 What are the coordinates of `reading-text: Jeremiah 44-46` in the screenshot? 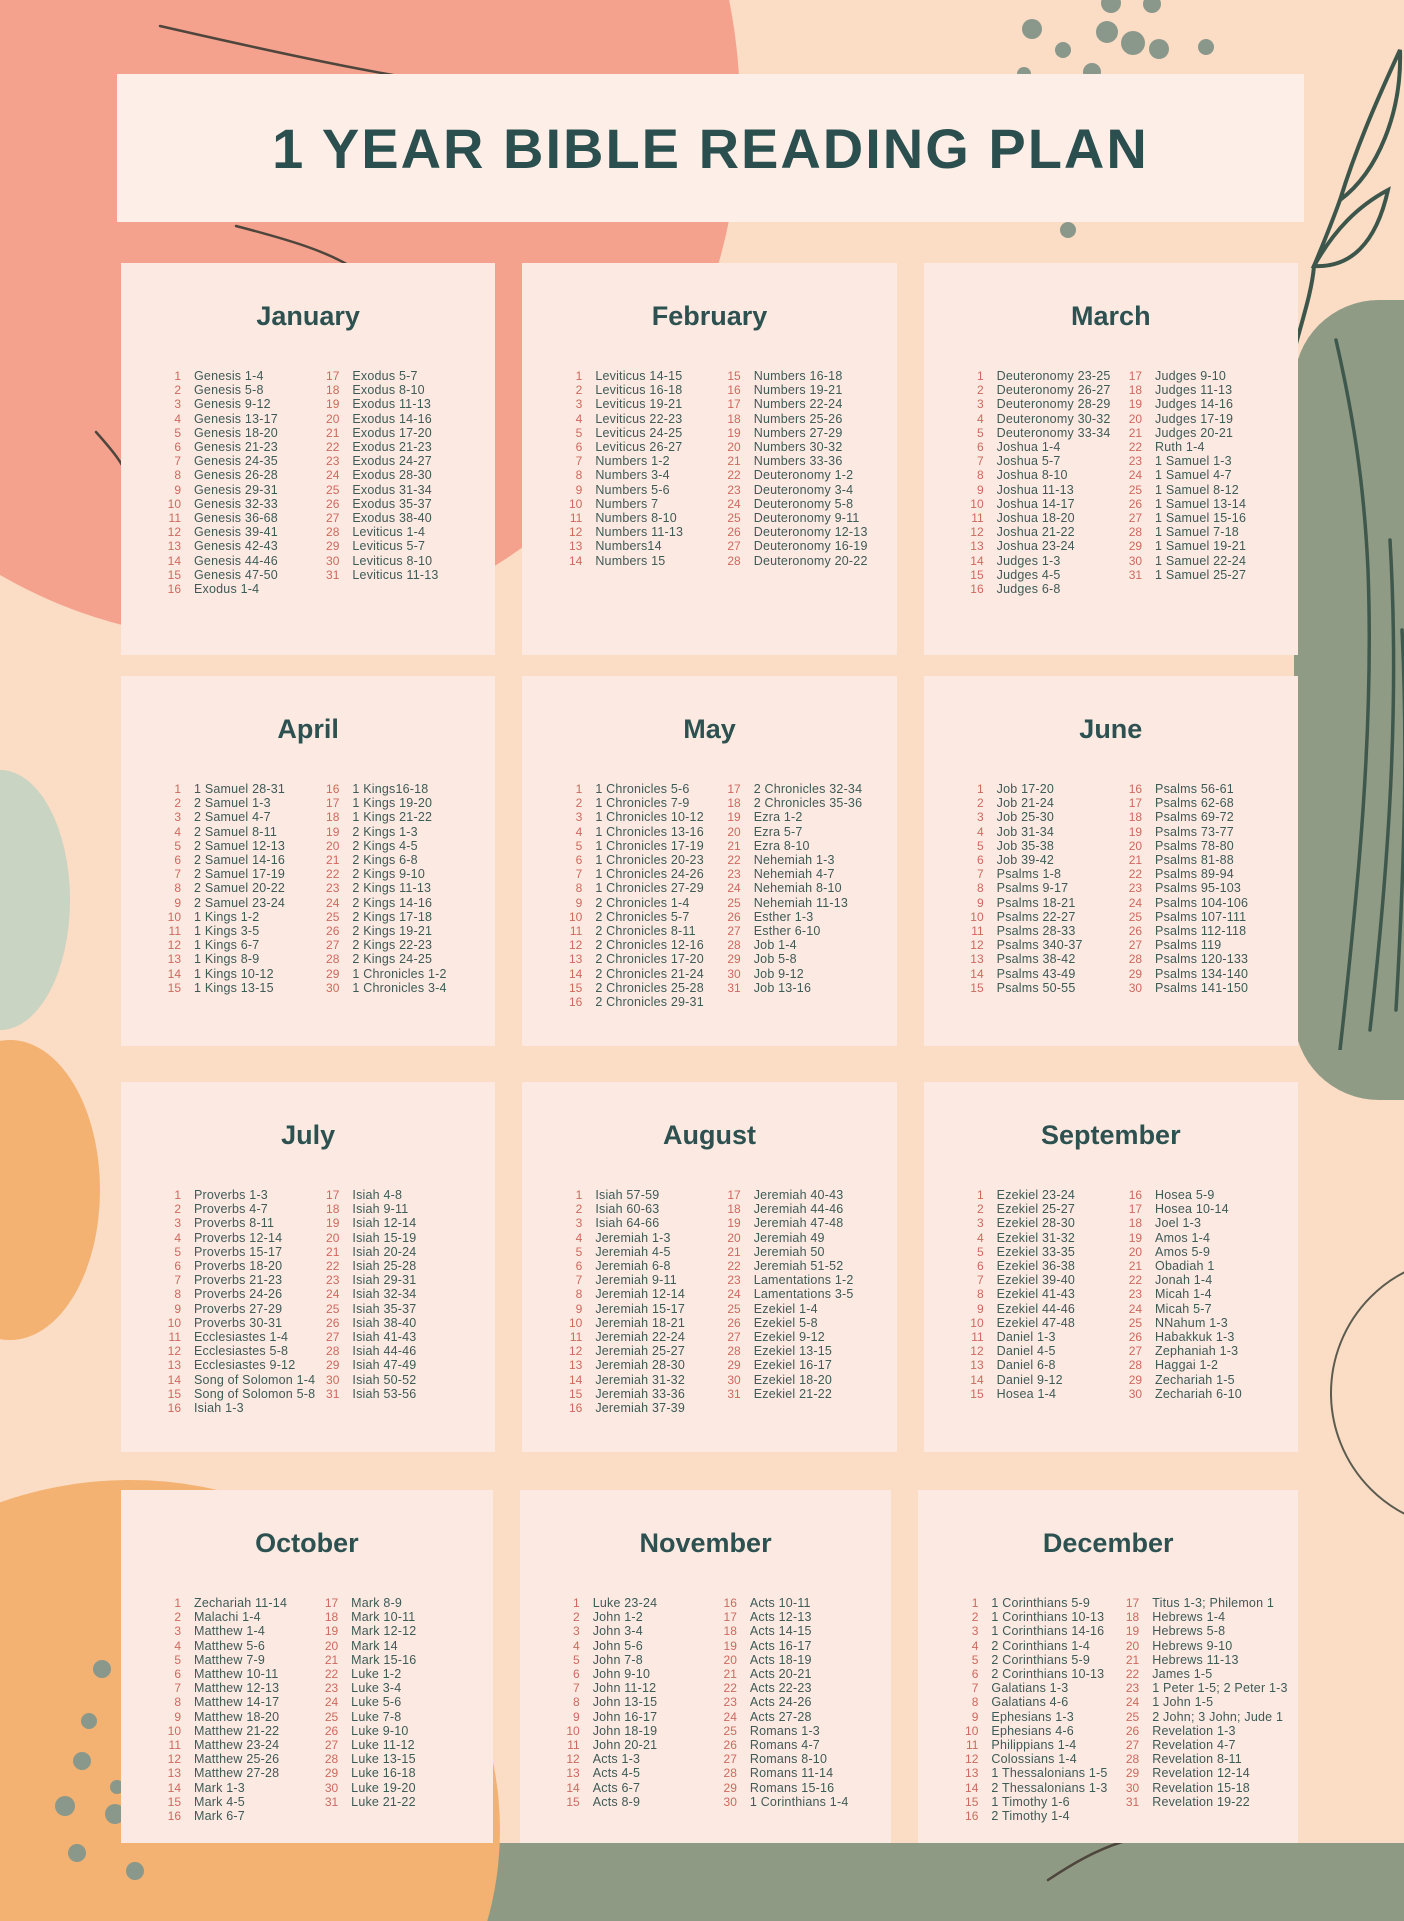 It's located at (798, 1209).